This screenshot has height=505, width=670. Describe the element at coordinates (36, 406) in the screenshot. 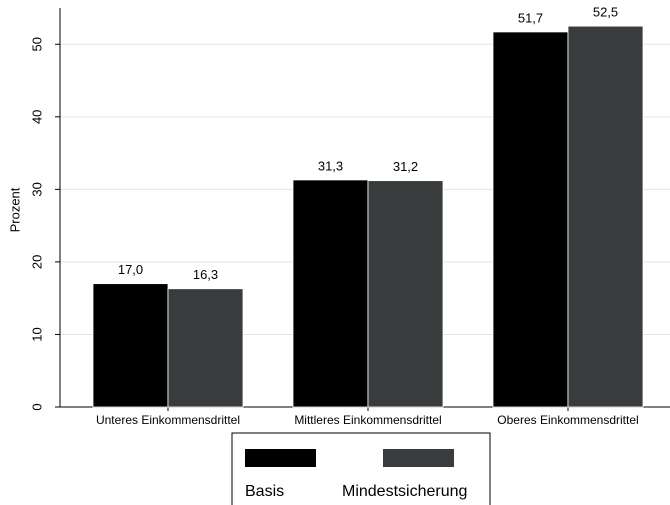

I see `y-tick-label: 0` at that location.